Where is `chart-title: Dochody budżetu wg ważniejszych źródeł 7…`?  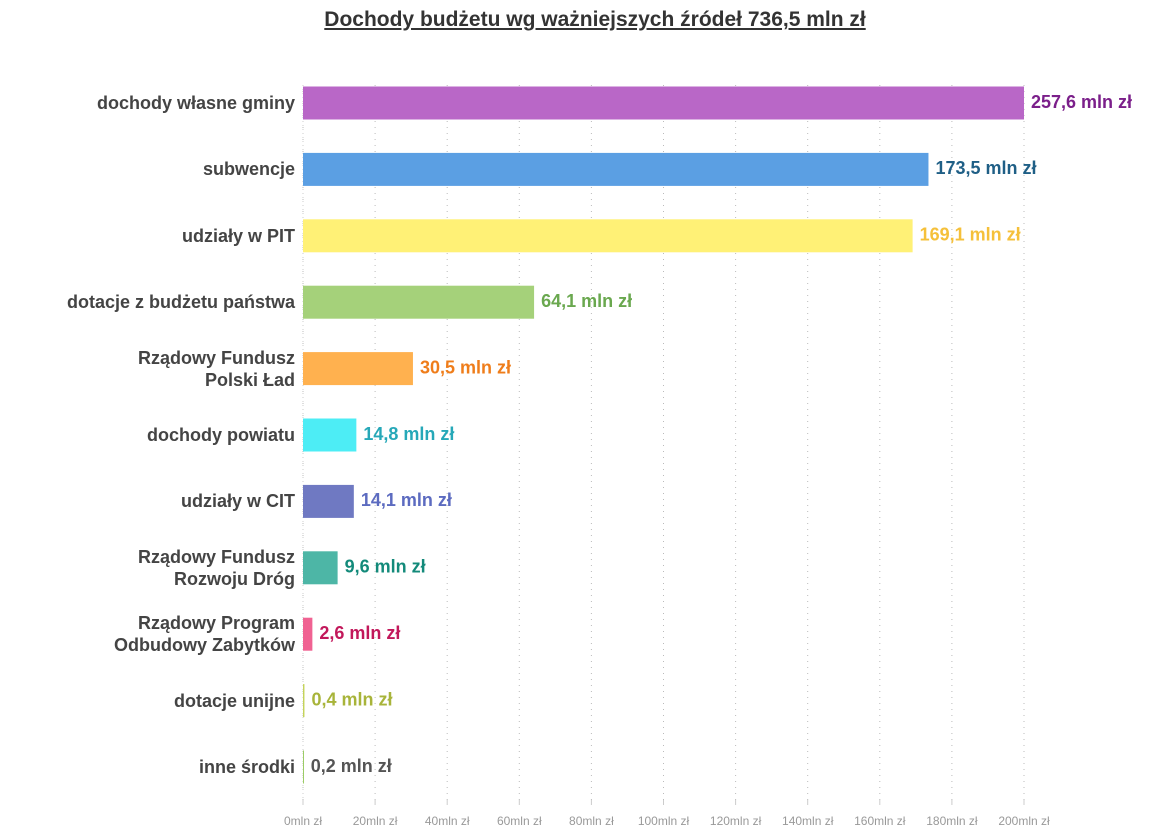
chart-title: Dochody budżetu wg ważniejszych źródeł 7… is located at coordinates (595, 19).